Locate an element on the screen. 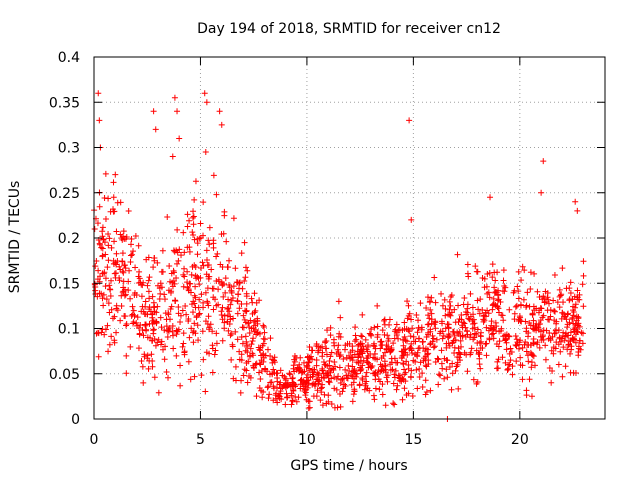 This screenshot has height=480, width=640. y-tick-labels: 0 0.05 0.1 0.15 0.2 0.25 0.3 0.35 0.4 is located at coordinates (64, 239).